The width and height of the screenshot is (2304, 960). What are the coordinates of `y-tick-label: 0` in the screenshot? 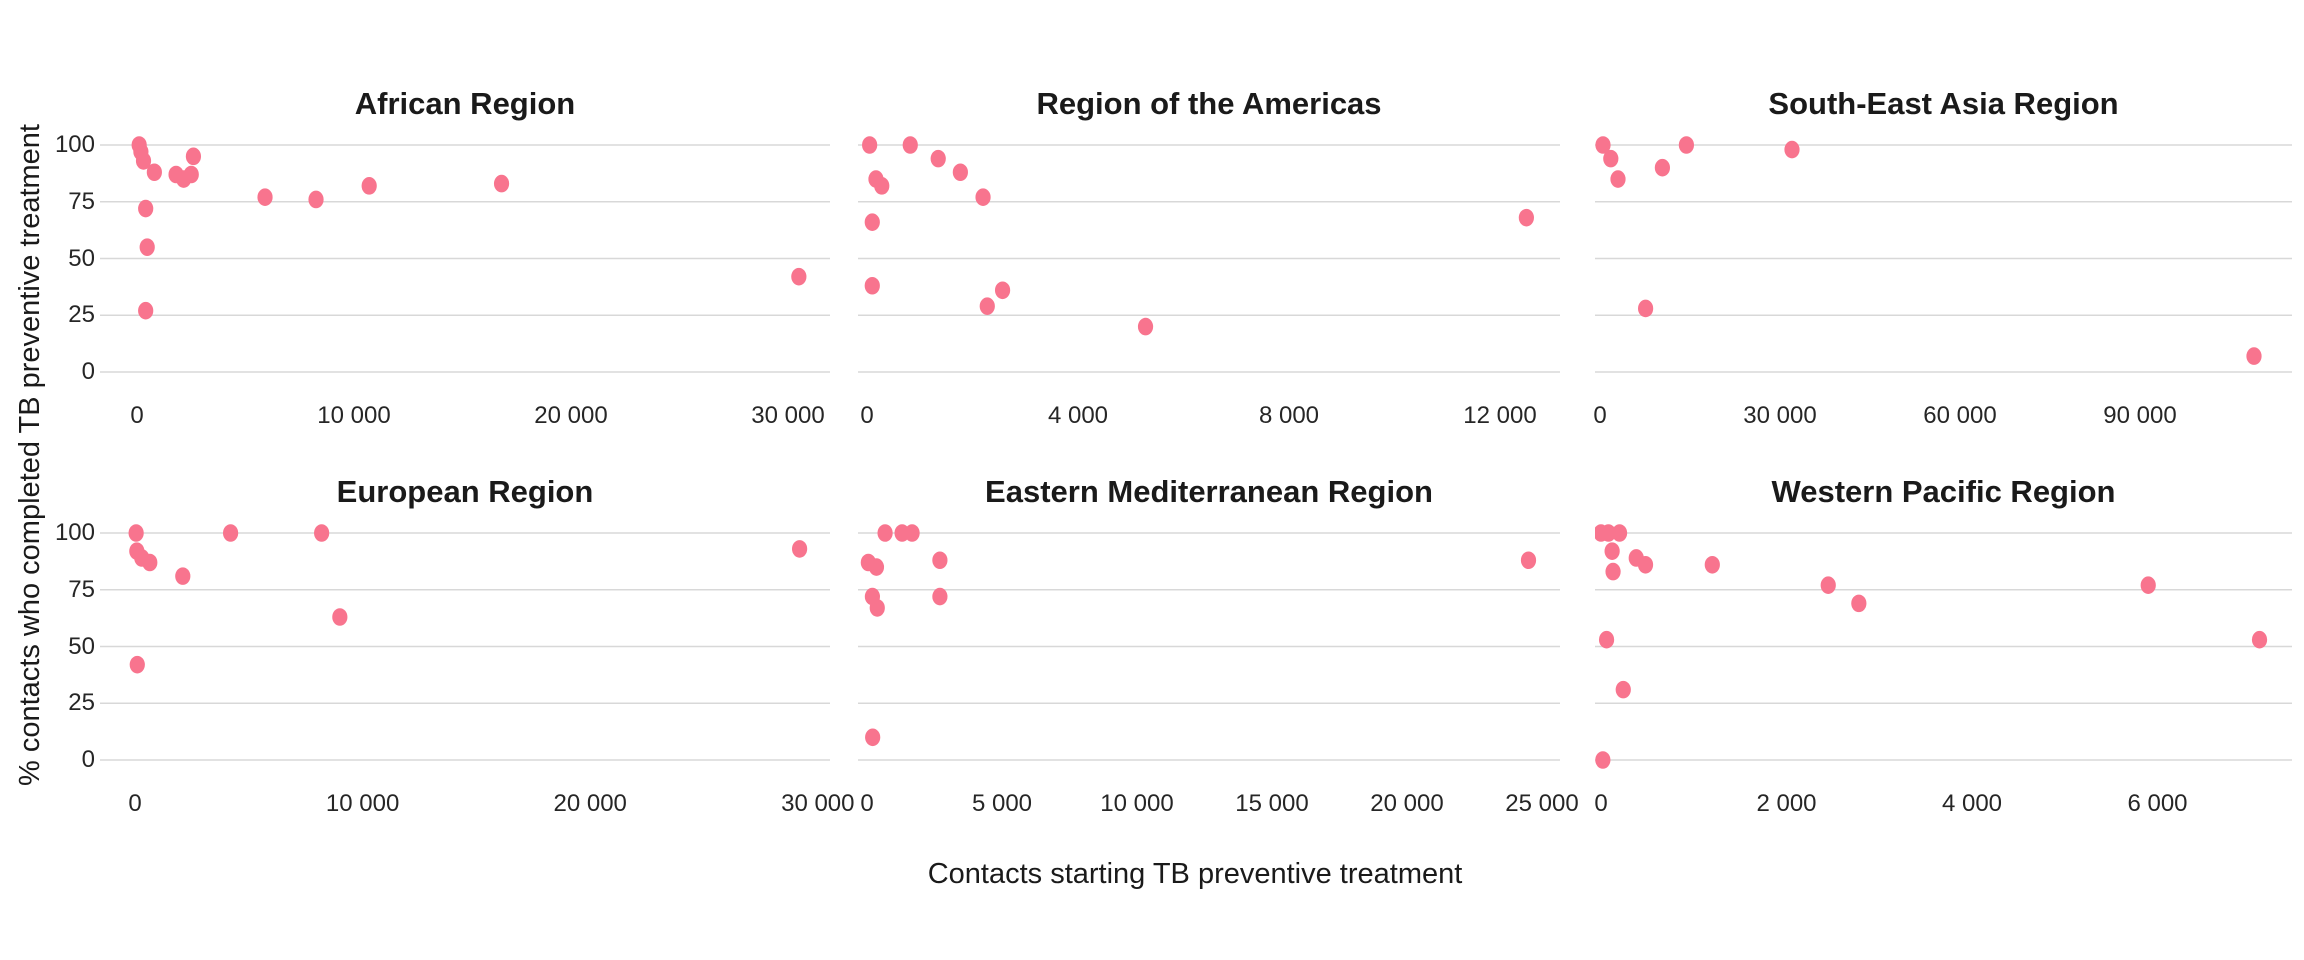 It's located at (88, 371).